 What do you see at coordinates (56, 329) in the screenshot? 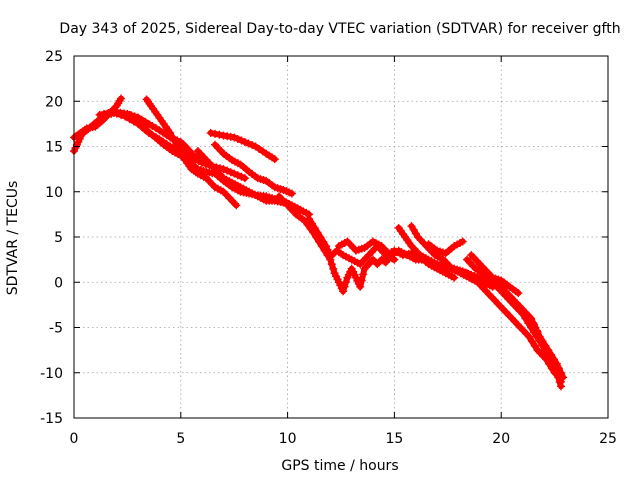
I see `y-tick-label: -5` at bounding box center [56, 329].